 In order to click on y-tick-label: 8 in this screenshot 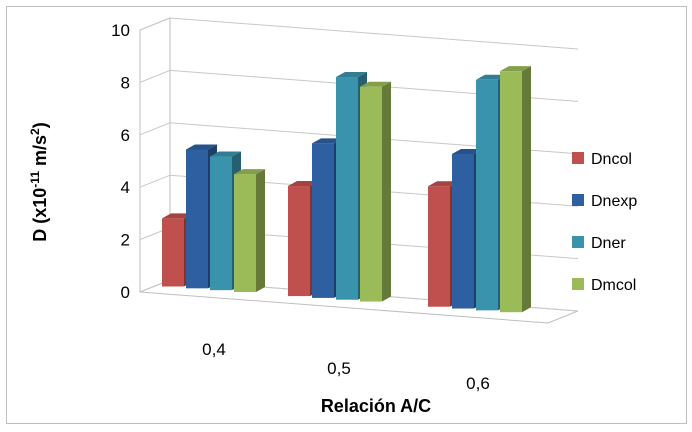, I will do `click(125, 82)`.